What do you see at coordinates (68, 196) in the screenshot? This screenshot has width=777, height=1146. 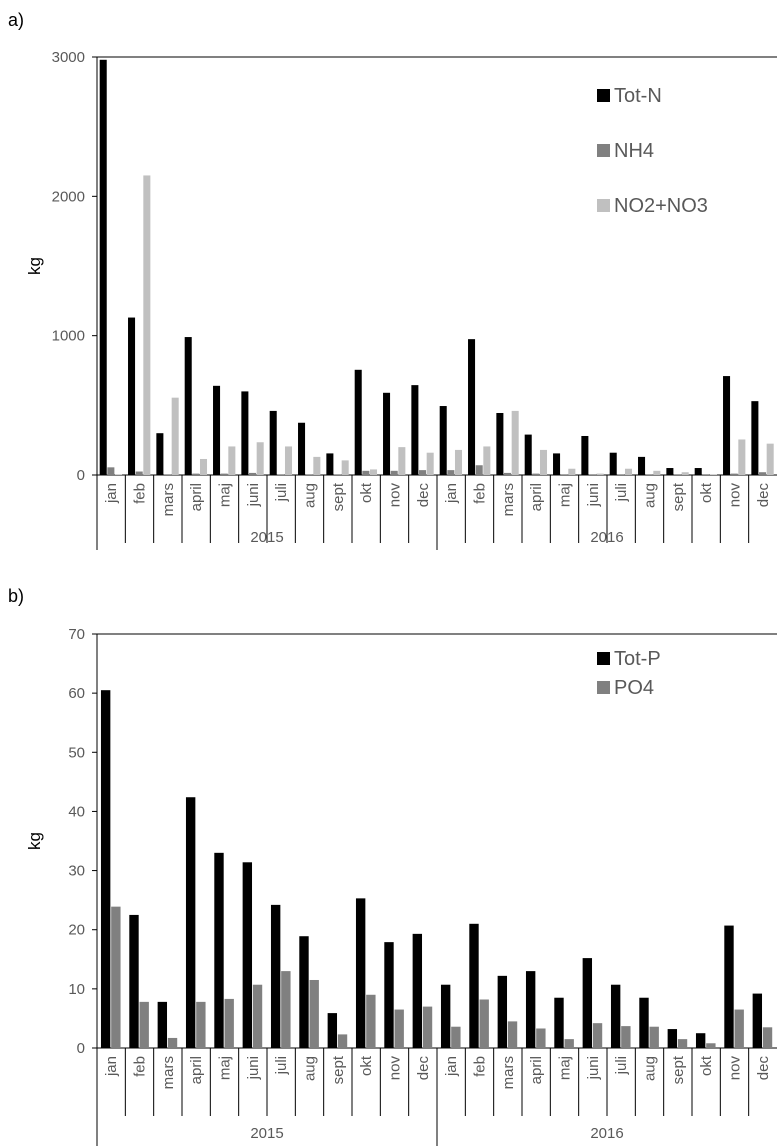 I see `y-tick-label: 2000` at bounding box center [68, 196].